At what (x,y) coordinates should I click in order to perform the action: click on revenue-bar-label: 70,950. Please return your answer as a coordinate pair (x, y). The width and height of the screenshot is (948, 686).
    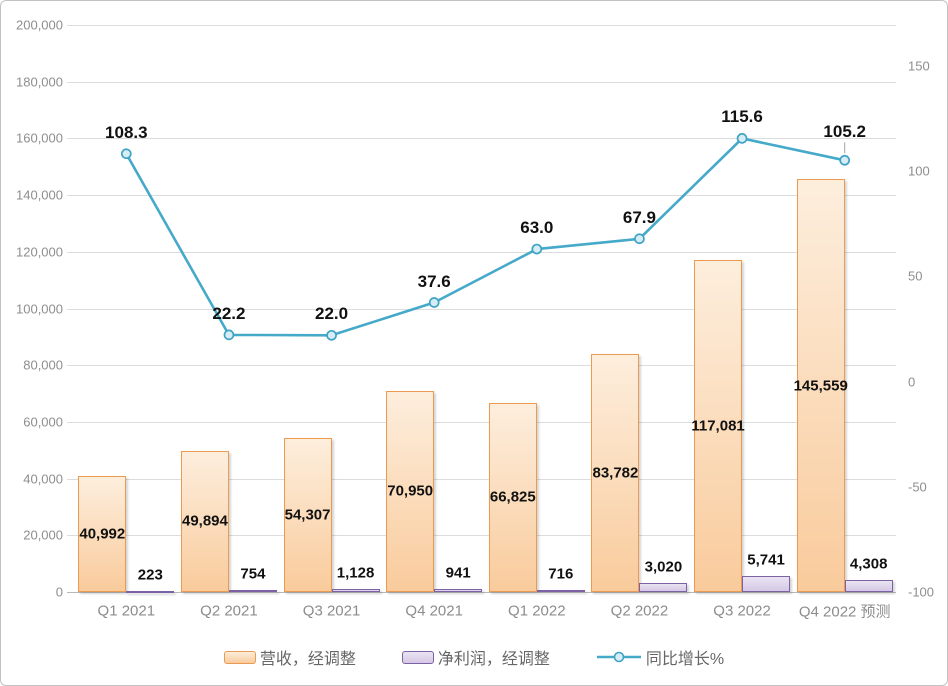
    Looking at the image, I should click on (410, 491).